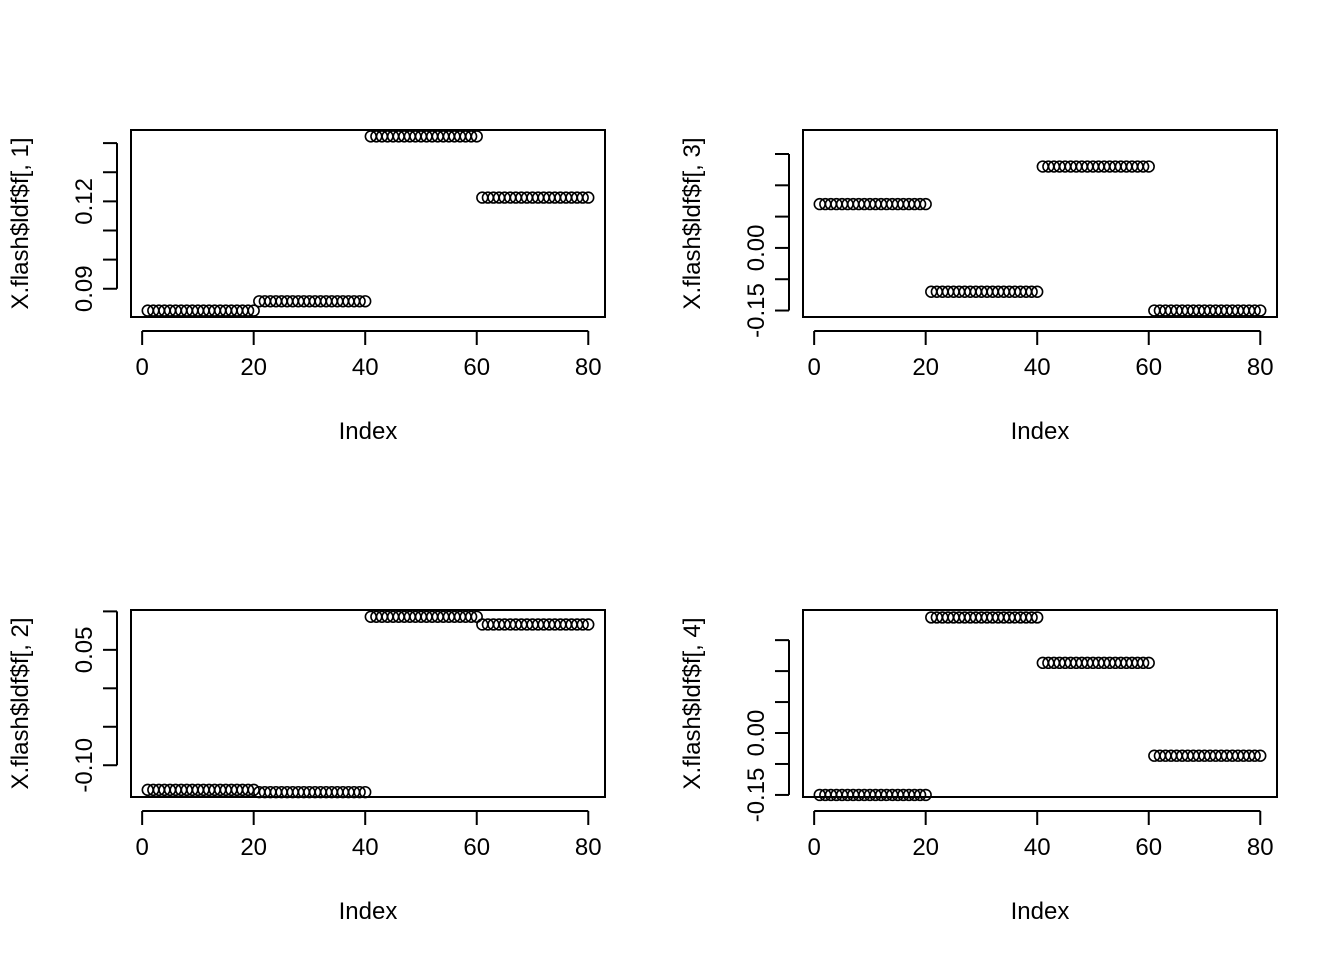 The width and height of the screenshot is (1344, 960). I want to click on y-tick-label: 0.05, so click(84, 649).